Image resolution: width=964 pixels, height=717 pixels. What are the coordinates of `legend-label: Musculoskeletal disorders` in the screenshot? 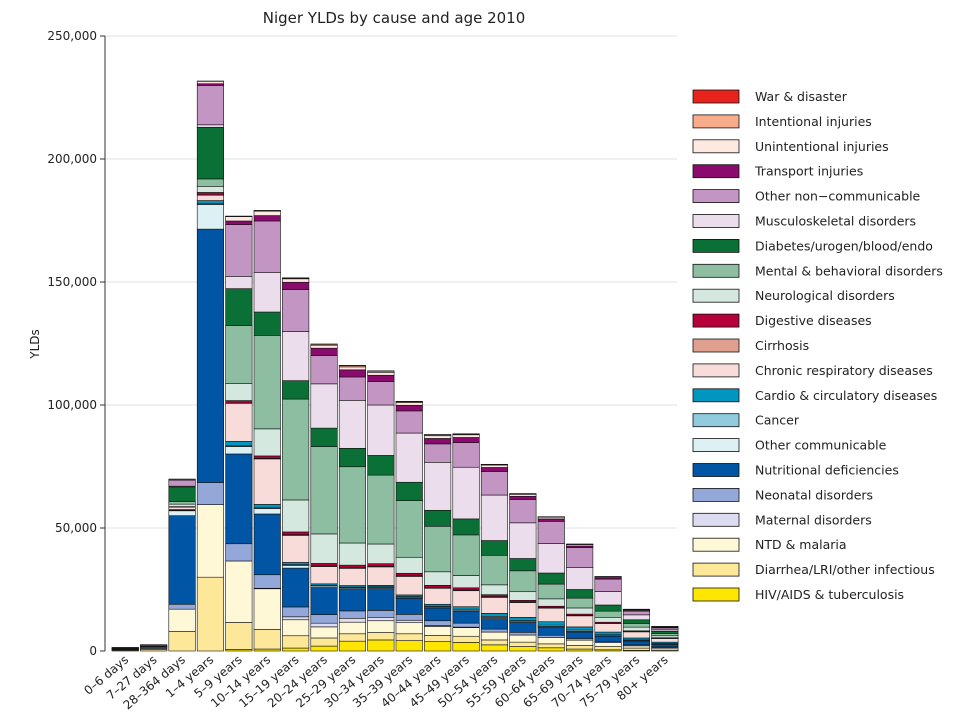 It's located at (835, 221).